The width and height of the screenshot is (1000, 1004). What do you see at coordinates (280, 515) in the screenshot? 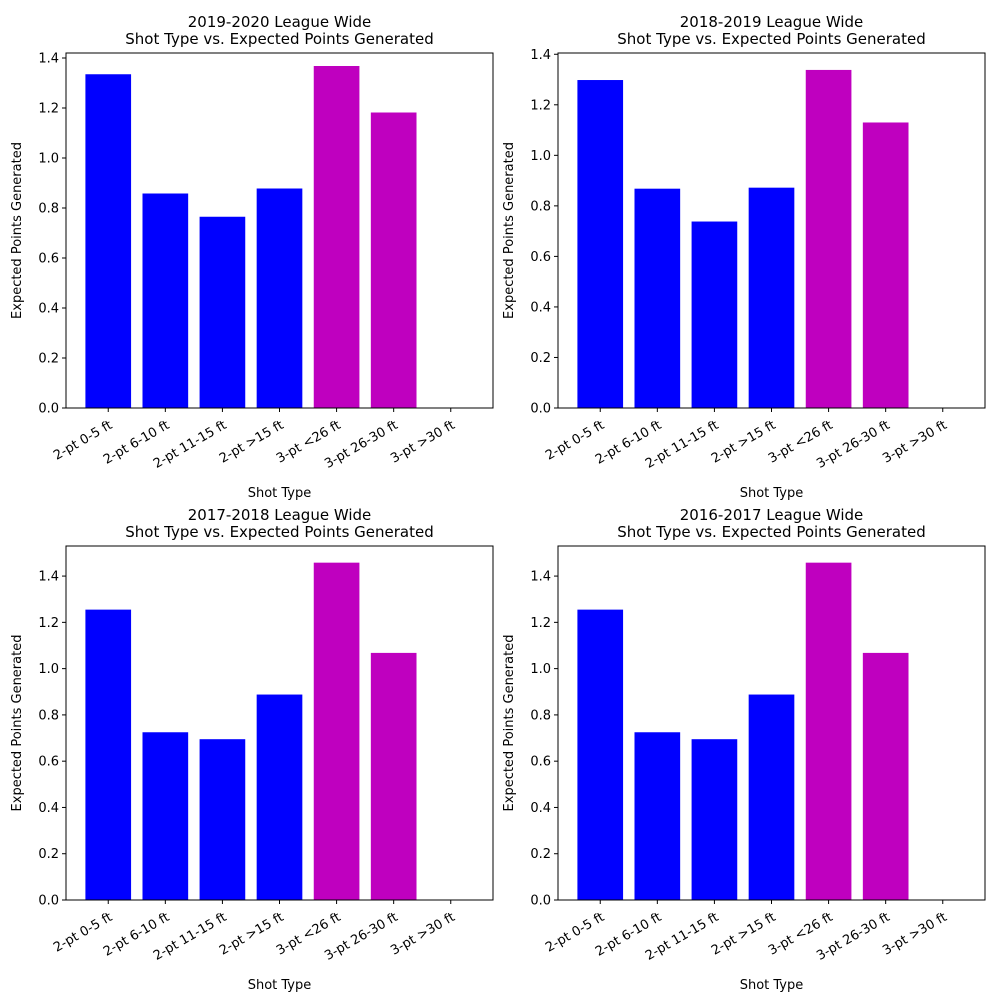
I see `chart-title-line-1: 2017-2018 League Wide` at bounding box center [280, 515].